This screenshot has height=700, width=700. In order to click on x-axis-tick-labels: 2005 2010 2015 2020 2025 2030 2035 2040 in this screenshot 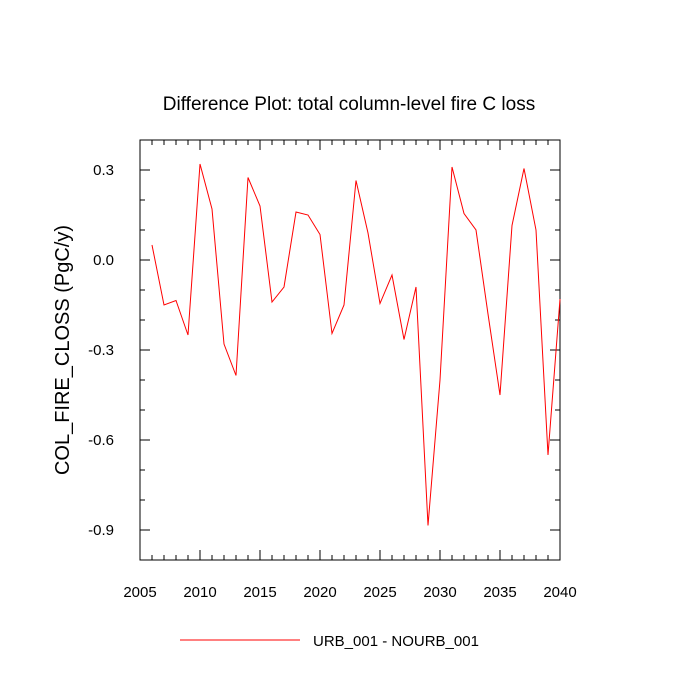, I will do `click(349, 592)`.